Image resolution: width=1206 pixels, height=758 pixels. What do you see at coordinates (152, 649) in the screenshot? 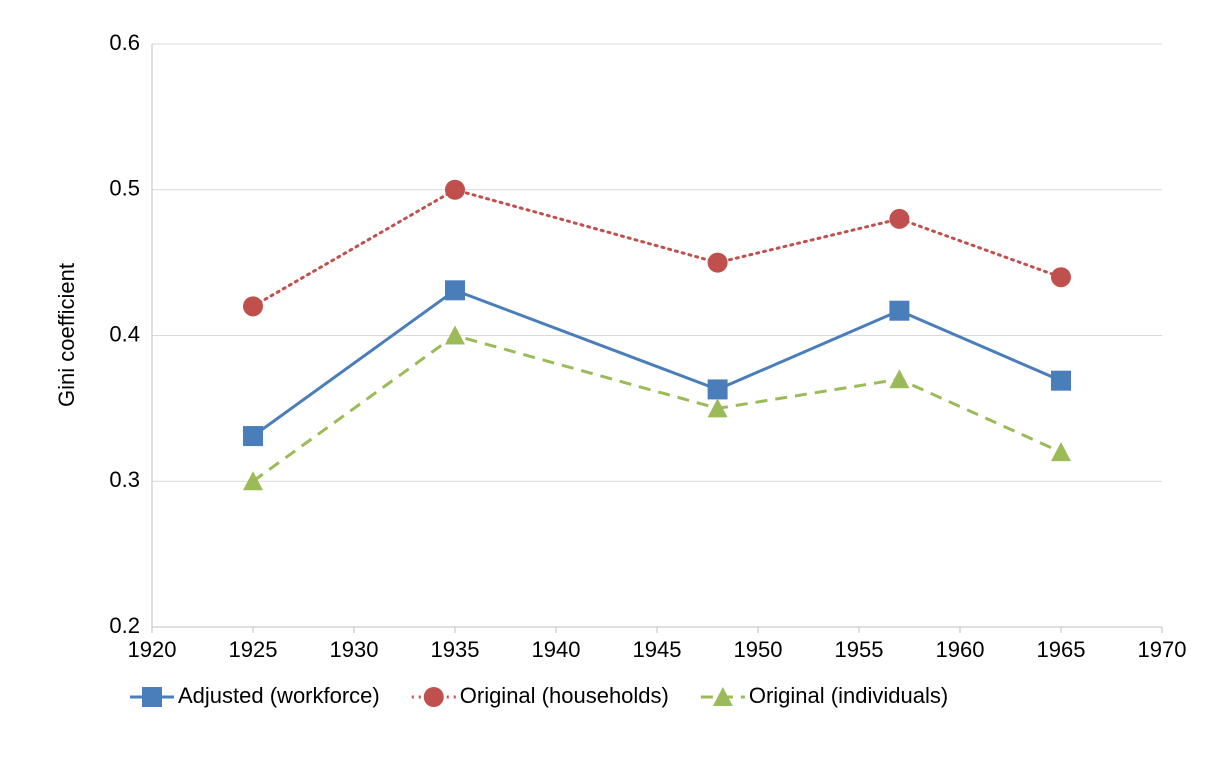
I see `x-tick-label: 1920` at bounding box center [152, 649].